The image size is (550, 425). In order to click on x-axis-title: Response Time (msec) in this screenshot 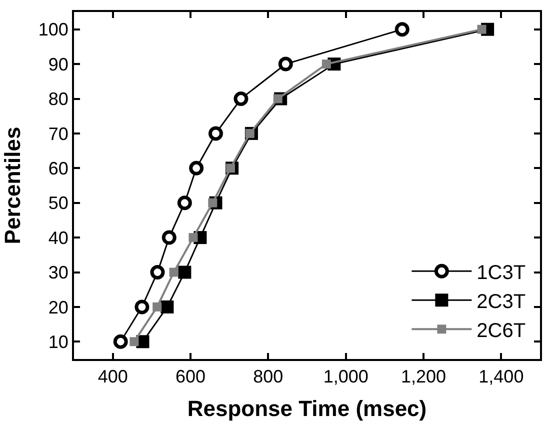, I will do `click(307, 408)`.